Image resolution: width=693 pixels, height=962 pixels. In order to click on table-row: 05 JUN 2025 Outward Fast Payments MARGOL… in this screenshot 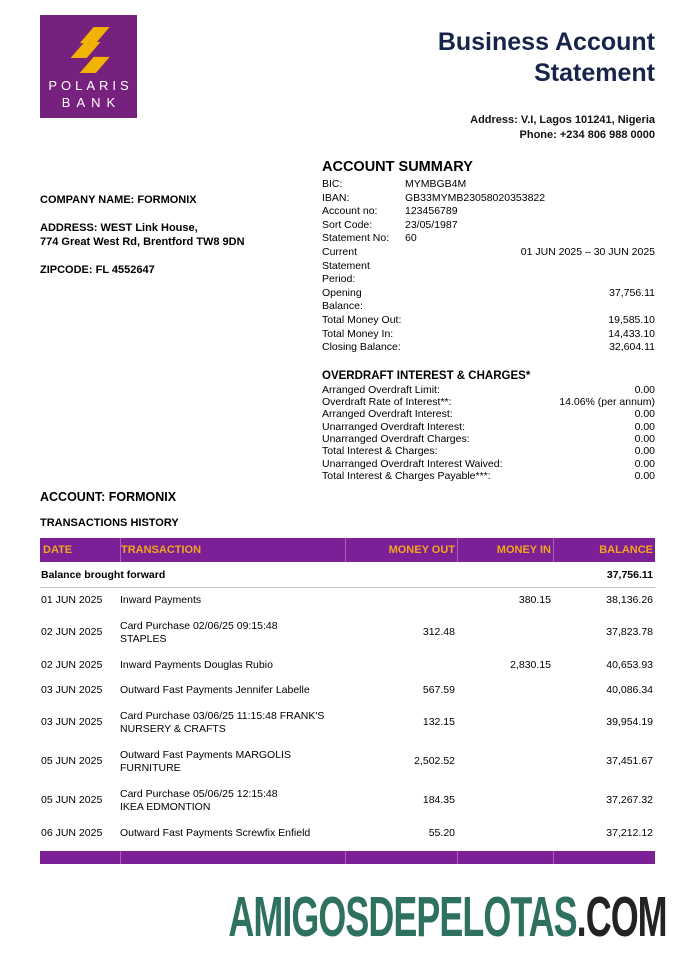, I will do `click(347, 762)`.